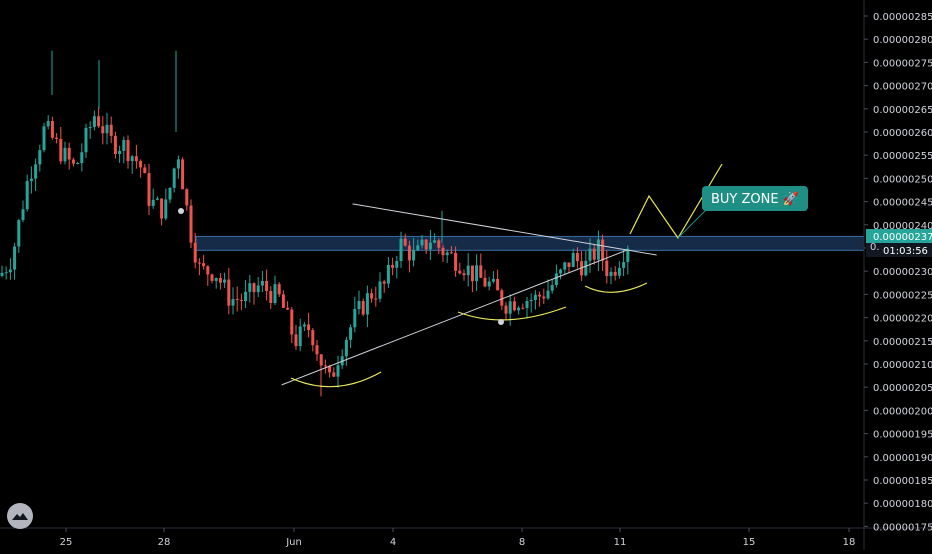  I want to click on y-tick-label: 0.00000245, so click(902, 203).